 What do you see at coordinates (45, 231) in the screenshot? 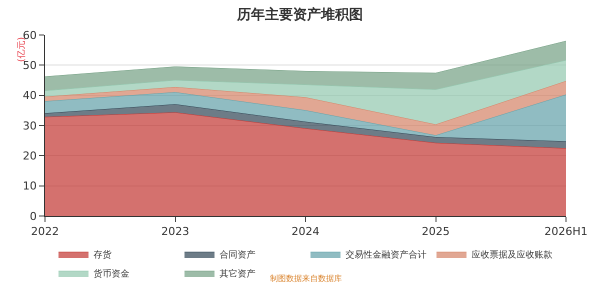
I see `x-tick-label: 2022` at bounding box center [45, 231].